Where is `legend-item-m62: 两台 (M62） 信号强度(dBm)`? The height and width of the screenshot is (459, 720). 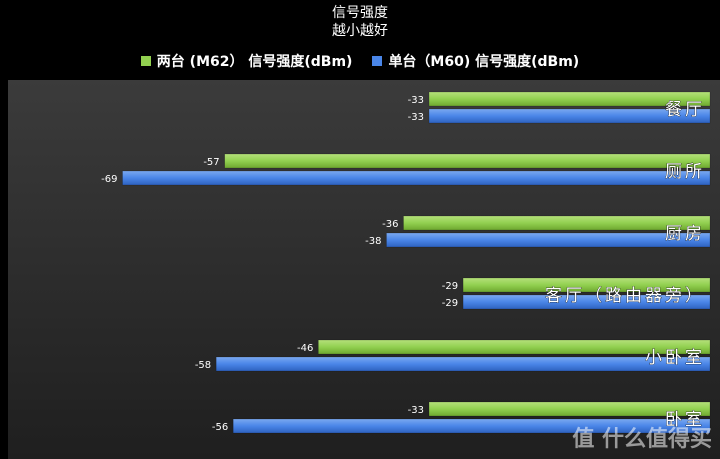
legend-item-m62: 两台 (M62） 信号强度(dBm) is located at coordinates (246, 61).